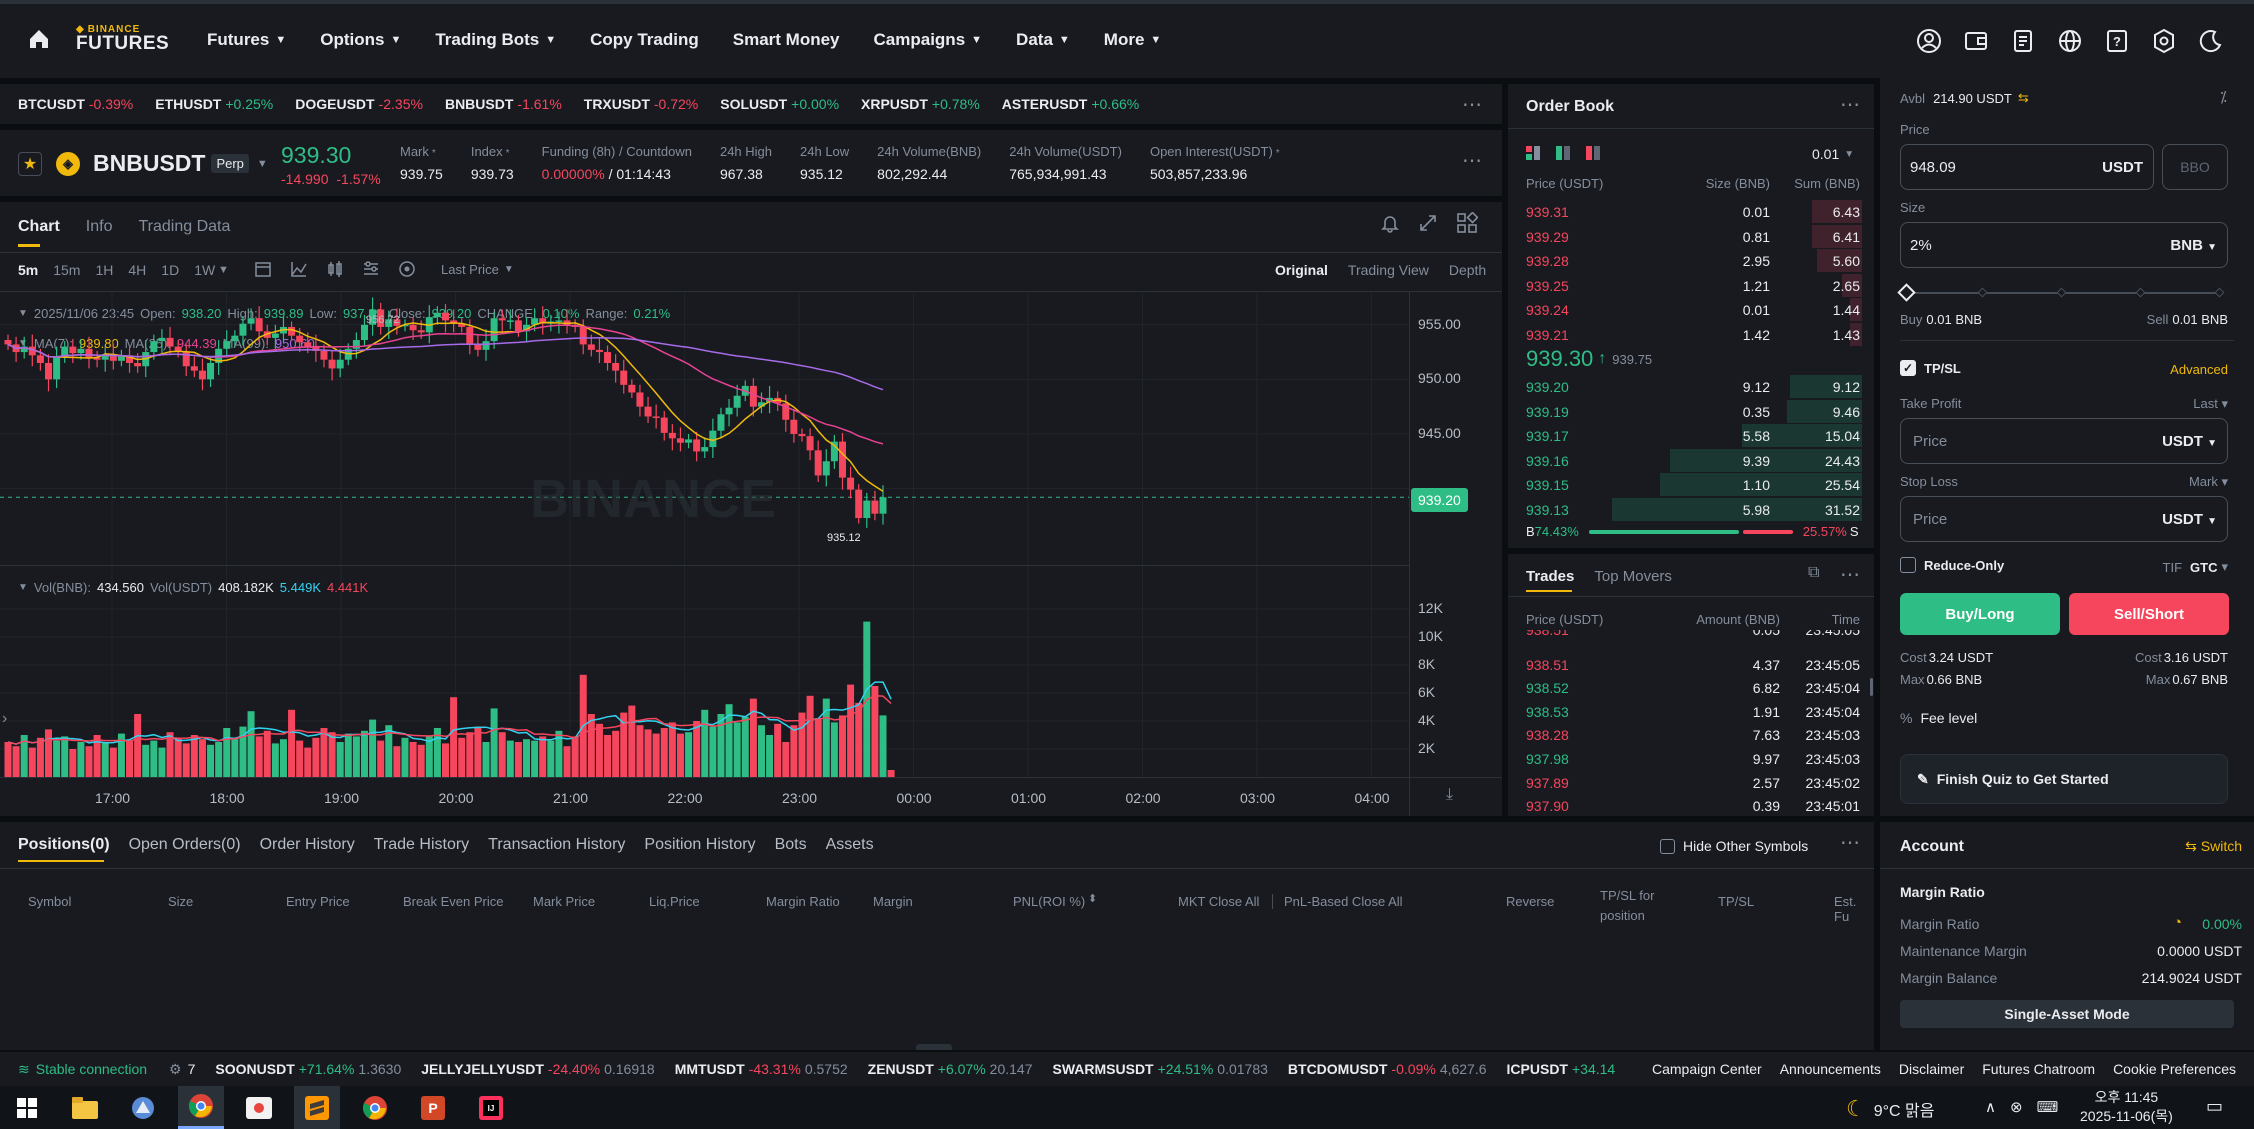 The image size is (2254, 1129). Describe the element at coordinates (761, 1069) in the screenshot. I see `marquee-item: MMTUSDT -43.31% 0.5752` at that location.